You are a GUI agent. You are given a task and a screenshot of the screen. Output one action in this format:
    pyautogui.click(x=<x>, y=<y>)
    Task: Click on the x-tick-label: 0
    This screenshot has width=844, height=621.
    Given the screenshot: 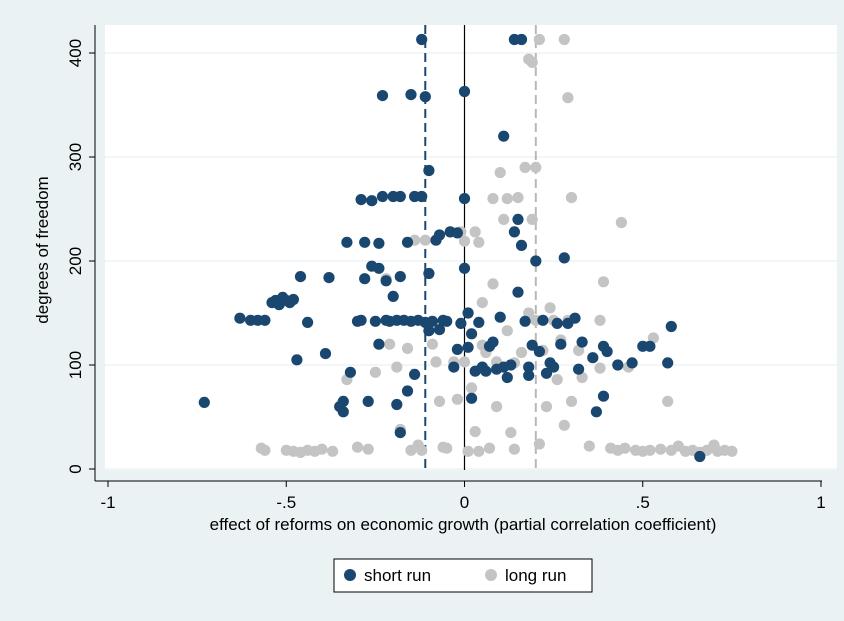 What is the action you would take?
    pyautogui.click(x=464, y=502)
    